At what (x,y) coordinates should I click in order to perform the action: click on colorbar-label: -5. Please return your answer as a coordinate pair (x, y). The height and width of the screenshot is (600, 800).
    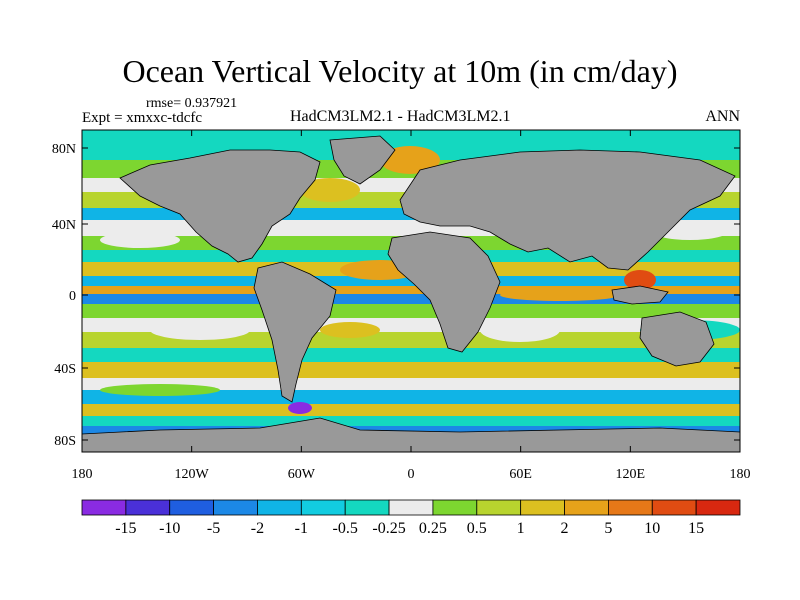
    Looking at the image, I should click on (213, 528).